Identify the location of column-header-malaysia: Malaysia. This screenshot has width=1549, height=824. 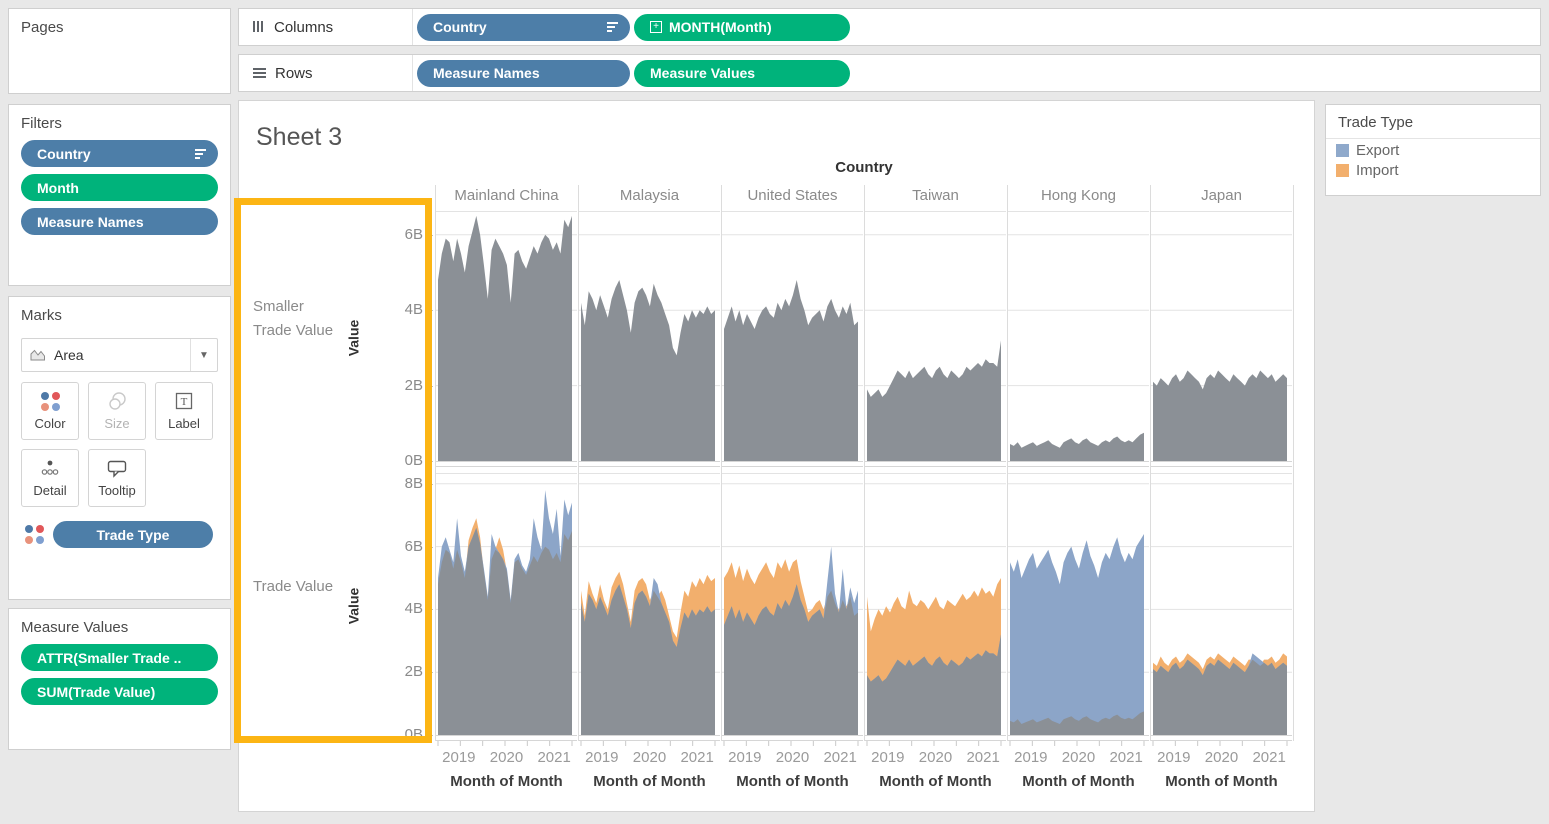
(649, 195).